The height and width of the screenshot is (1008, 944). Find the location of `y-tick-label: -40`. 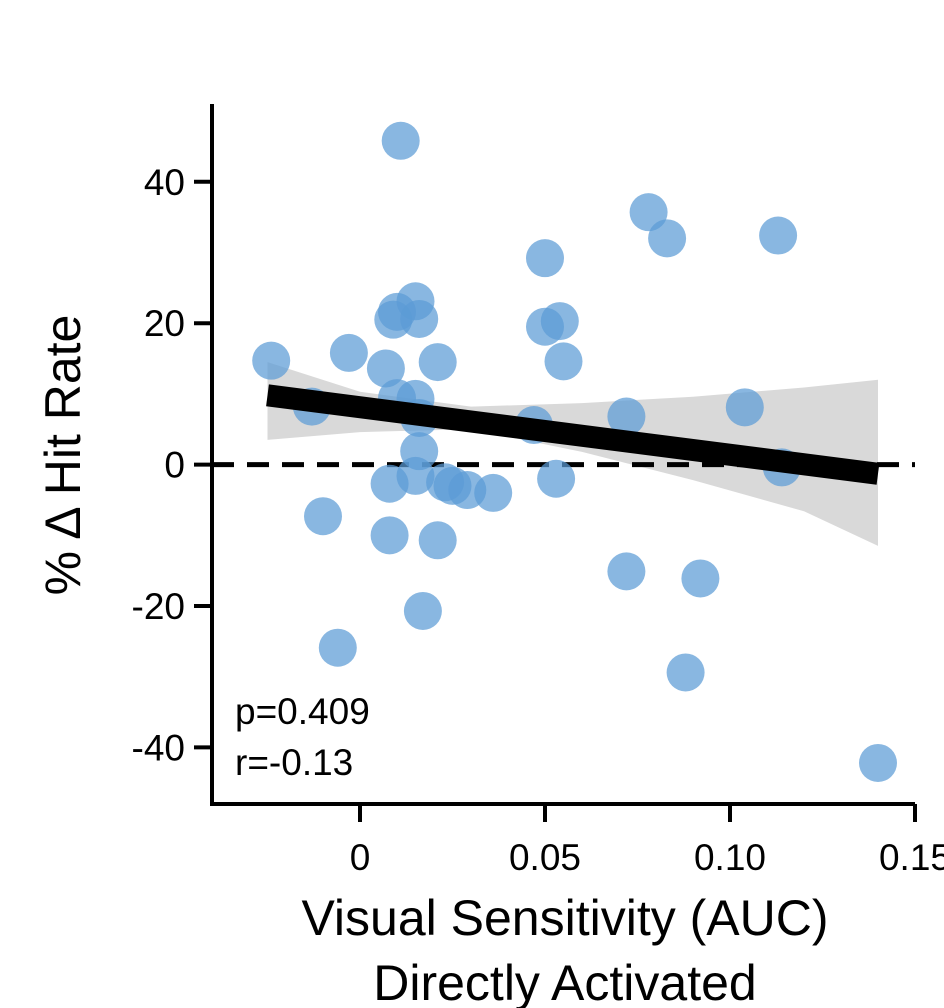

y-tick-label: -40 is located at coordinates (158, 747).